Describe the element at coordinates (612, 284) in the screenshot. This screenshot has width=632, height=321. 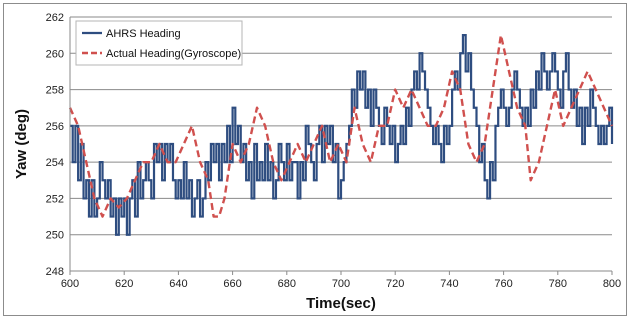
I see `x-tick-label: 800` at that location.